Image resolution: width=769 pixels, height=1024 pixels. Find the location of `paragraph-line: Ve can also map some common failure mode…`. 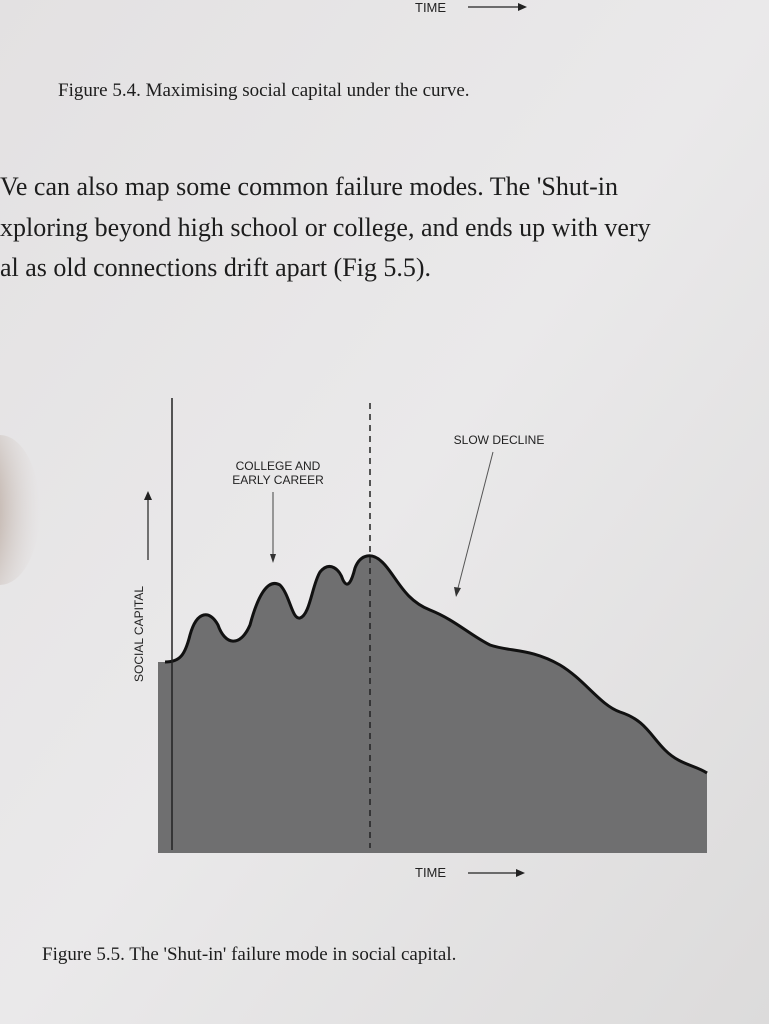

paragraph-line: Ve can also map some common failure mode… is located at coordinates (309, 186).